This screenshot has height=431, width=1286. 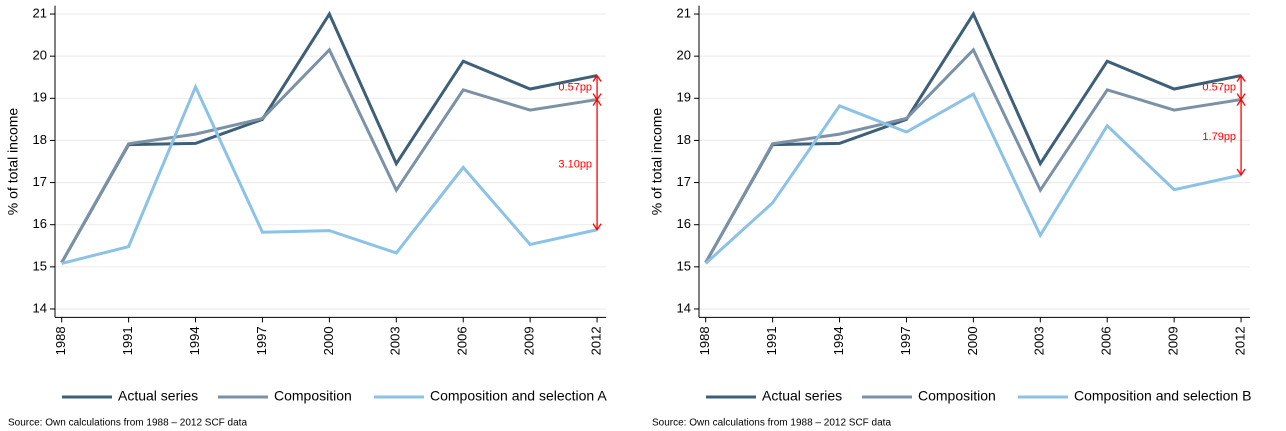 I want to click on annotation-label: 1.79pp, so click(x=1219, y=137).